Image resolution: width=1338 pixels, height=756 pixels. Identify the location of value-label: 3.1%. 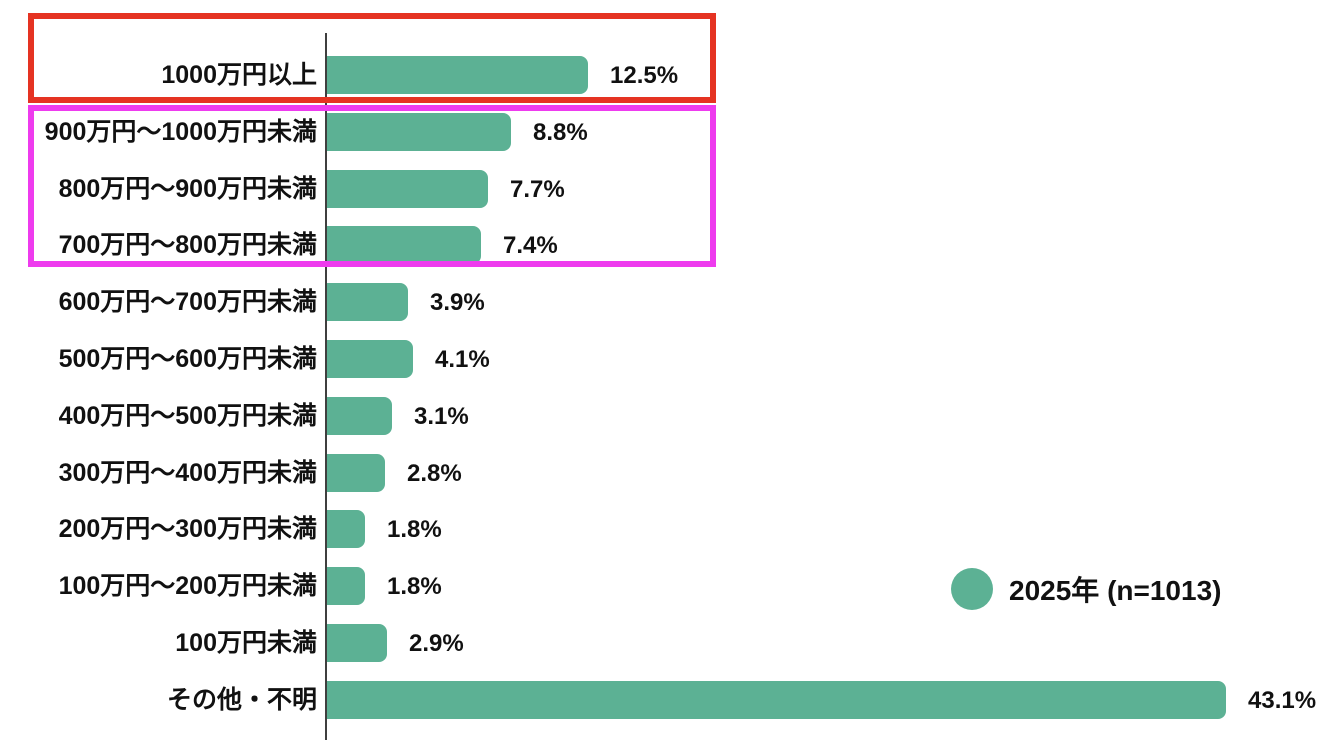
(441, 416).